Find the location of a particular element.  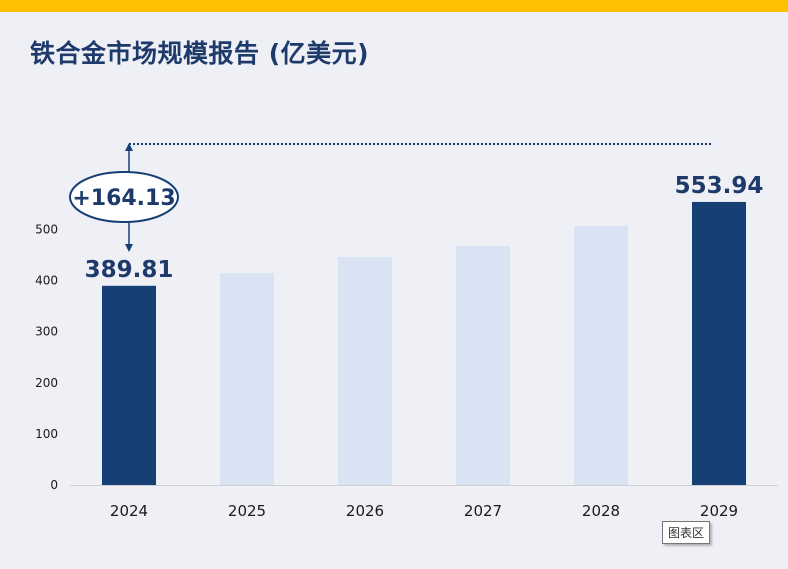

growth-arrow-up-head is located at coordinates (129, 147).